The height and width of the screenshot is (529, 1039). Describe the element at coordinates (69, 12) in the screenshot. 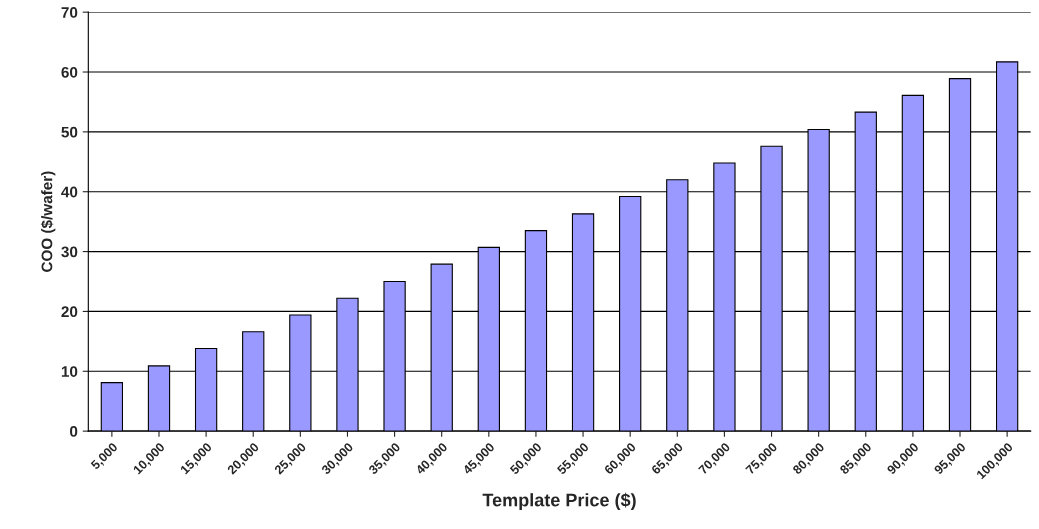

I see `y-tick-label: 70` at that location.